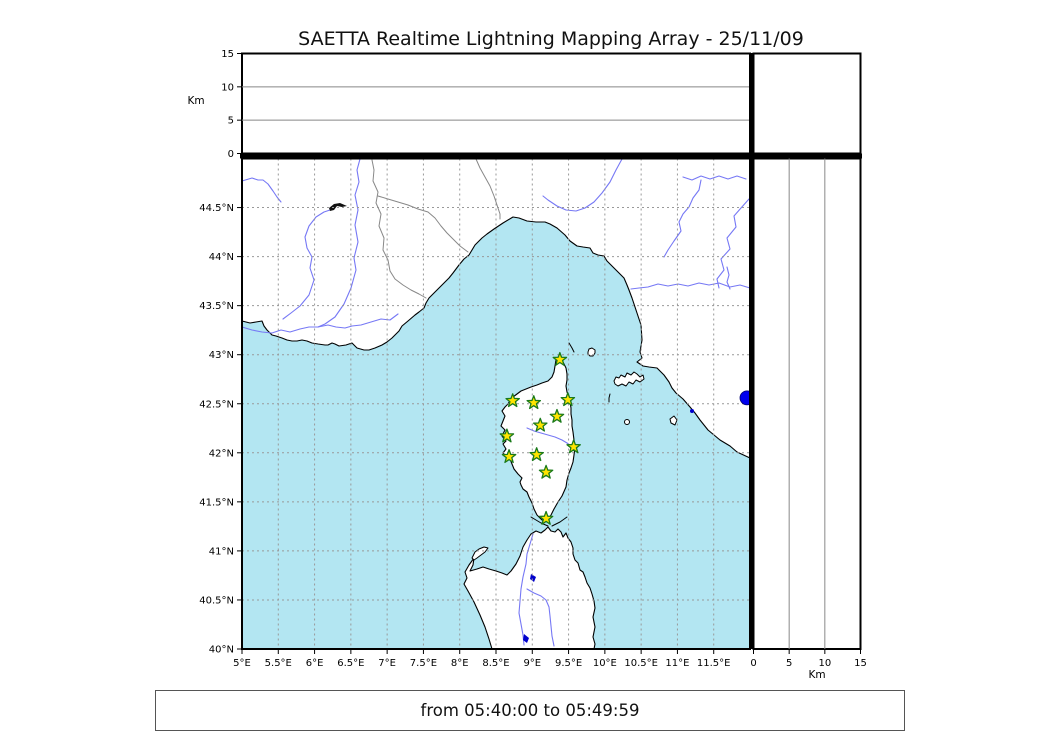  Describe the element at coordinates (315, 663) in the screenshot. I see `lon-tick-label: 6°E` at that location.